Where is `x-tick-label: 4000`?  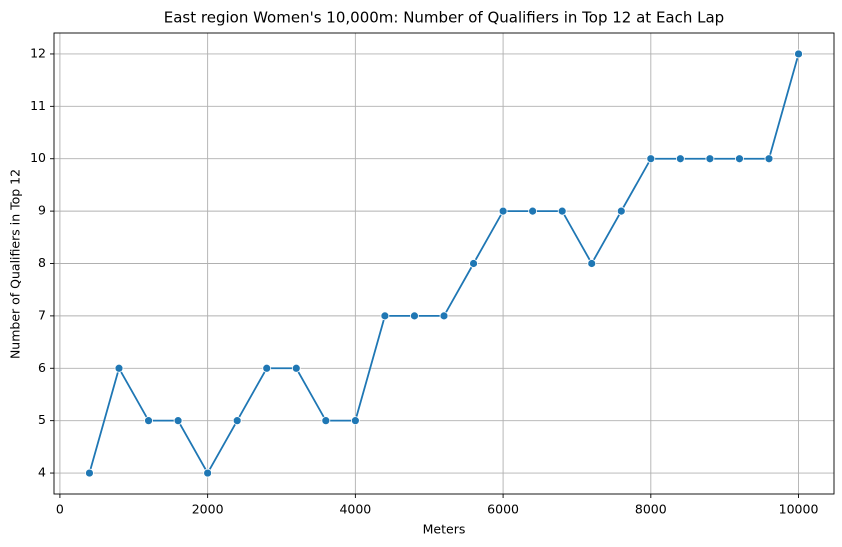
x-tick-label: 4000 is located at coordinates (355, 509).